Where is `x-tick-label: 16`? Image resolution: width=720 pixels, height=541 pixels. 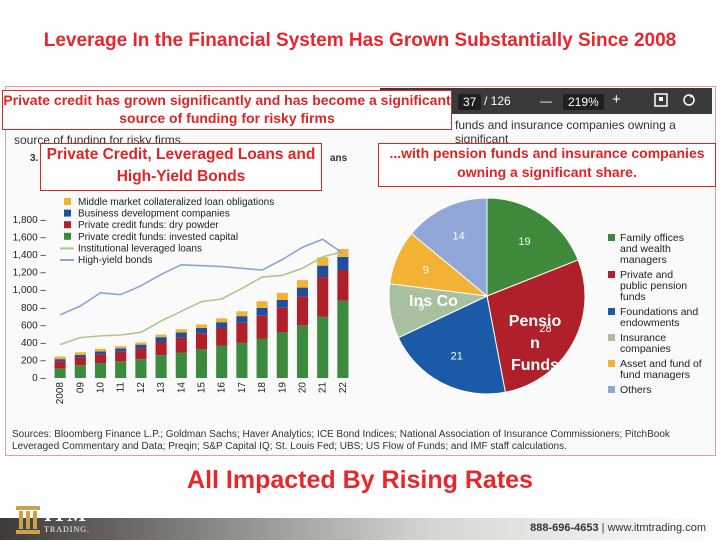 x-tick-label: 16 is located at coordinates (222, 388).